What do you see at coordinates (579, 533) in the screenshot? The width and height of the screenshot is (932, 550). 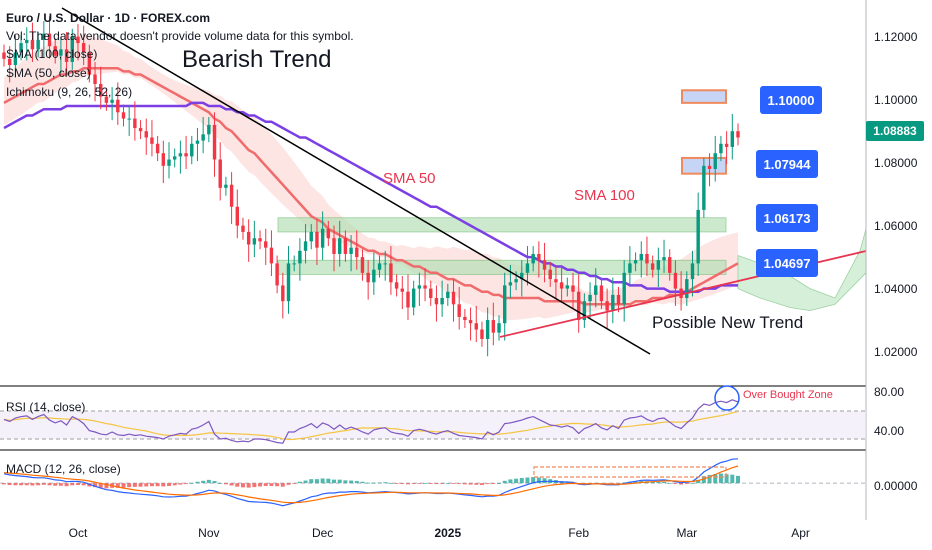 I see `x-tick-label: Feb` at bounding box center [579, 533].